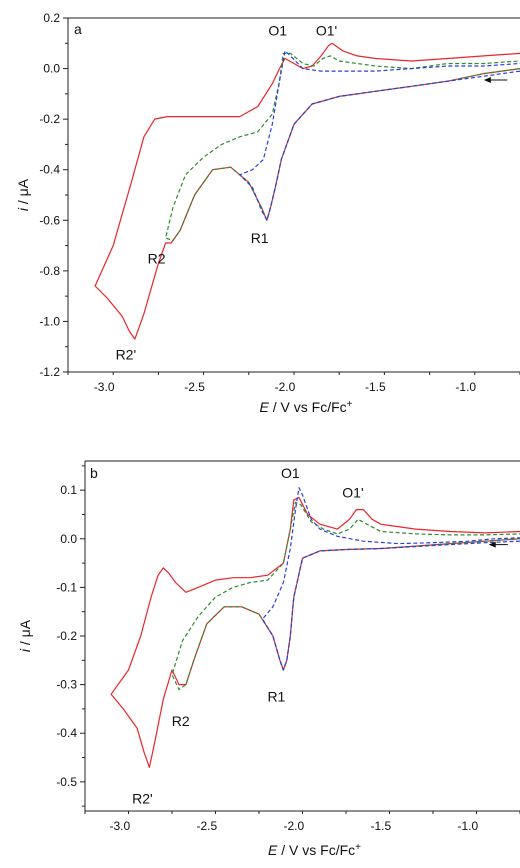 This screenshot has width=520, height=868. Describe the element at coordinates (66, 782) in the screenshot. I see `y-tick-label: -0.5` at that location.